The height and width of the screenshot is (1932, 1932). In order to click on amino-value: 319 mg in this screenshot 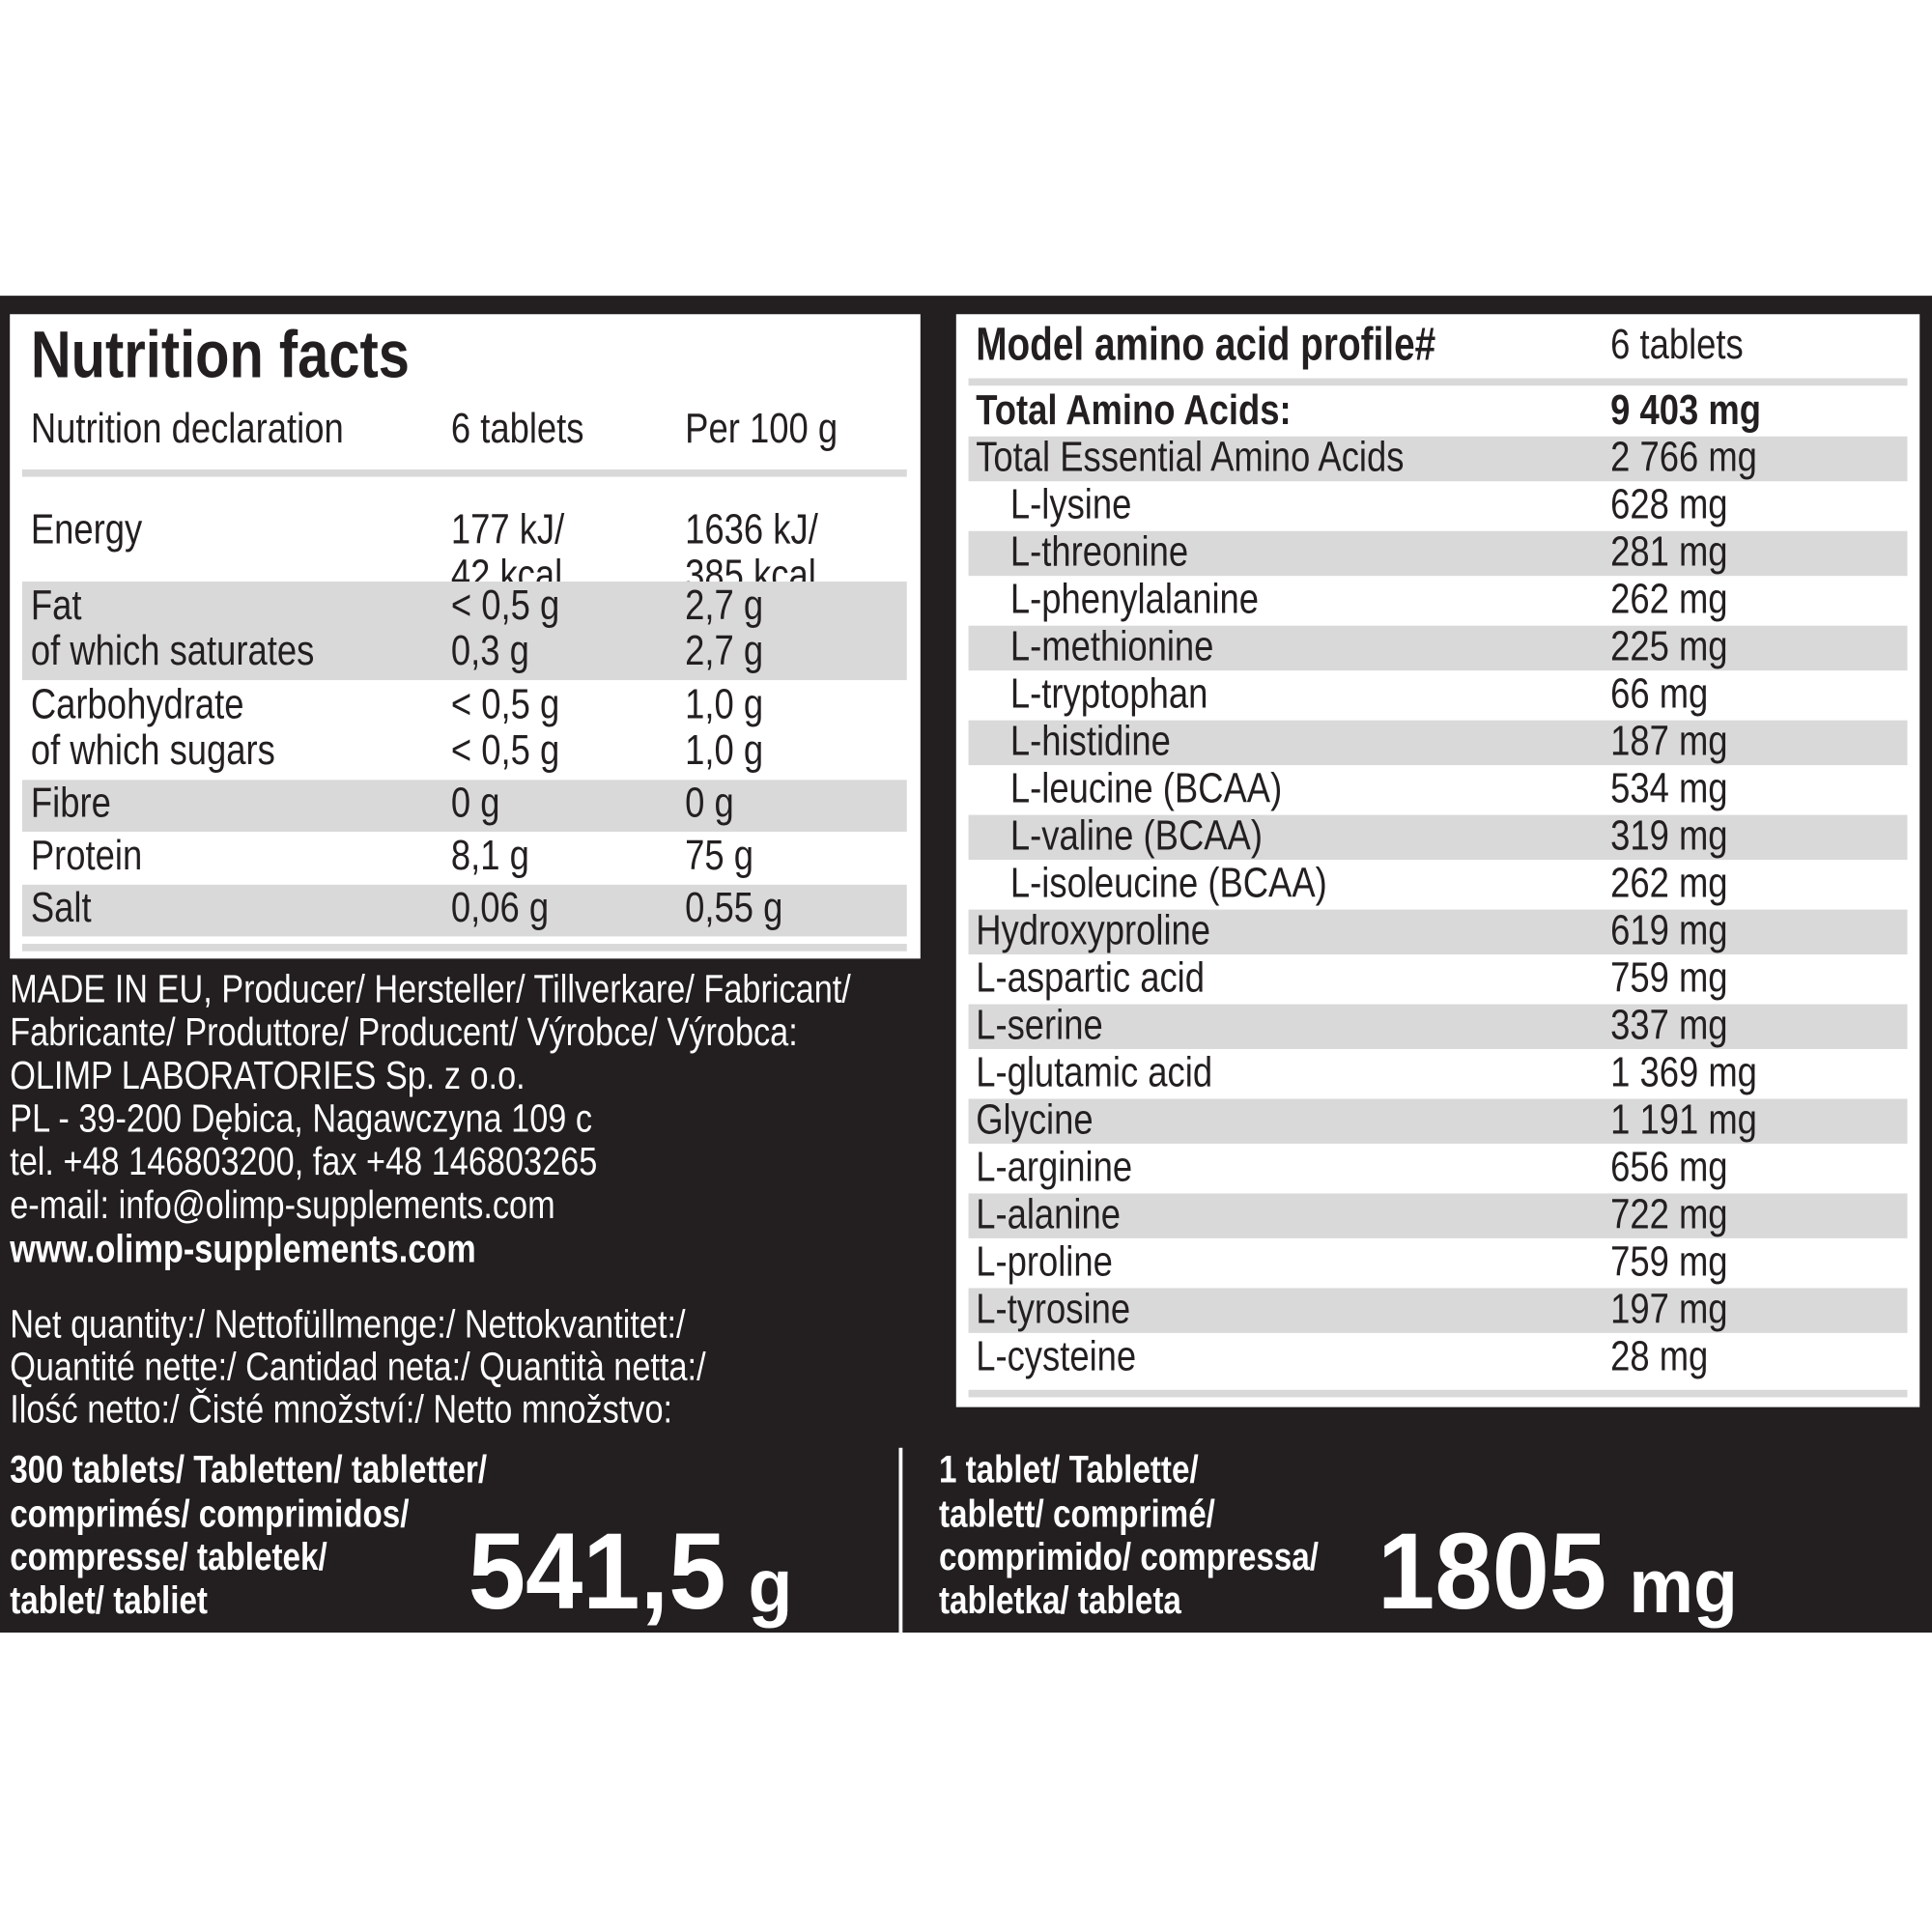, I will do `click(1668, 836)`.